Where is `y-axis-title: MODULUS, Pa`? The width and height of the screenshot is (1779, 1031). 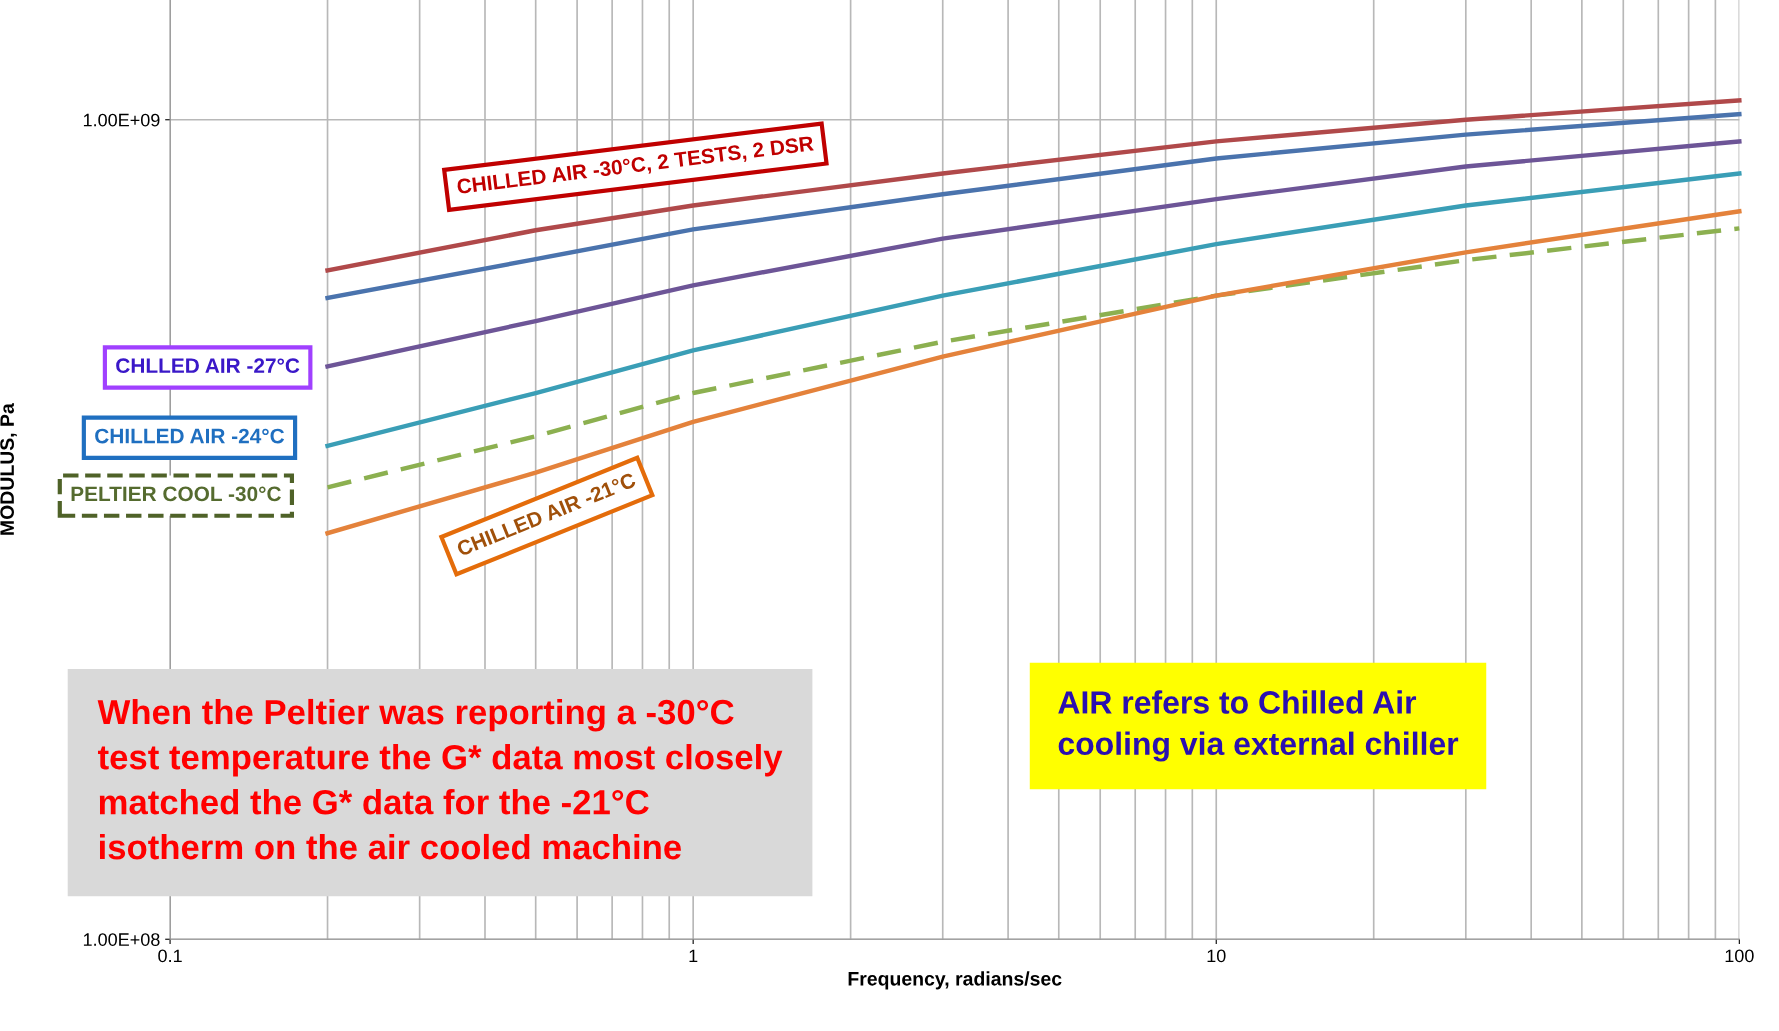 y-axis-title: MODULUS, Pa is located at coordinates (8, 469).